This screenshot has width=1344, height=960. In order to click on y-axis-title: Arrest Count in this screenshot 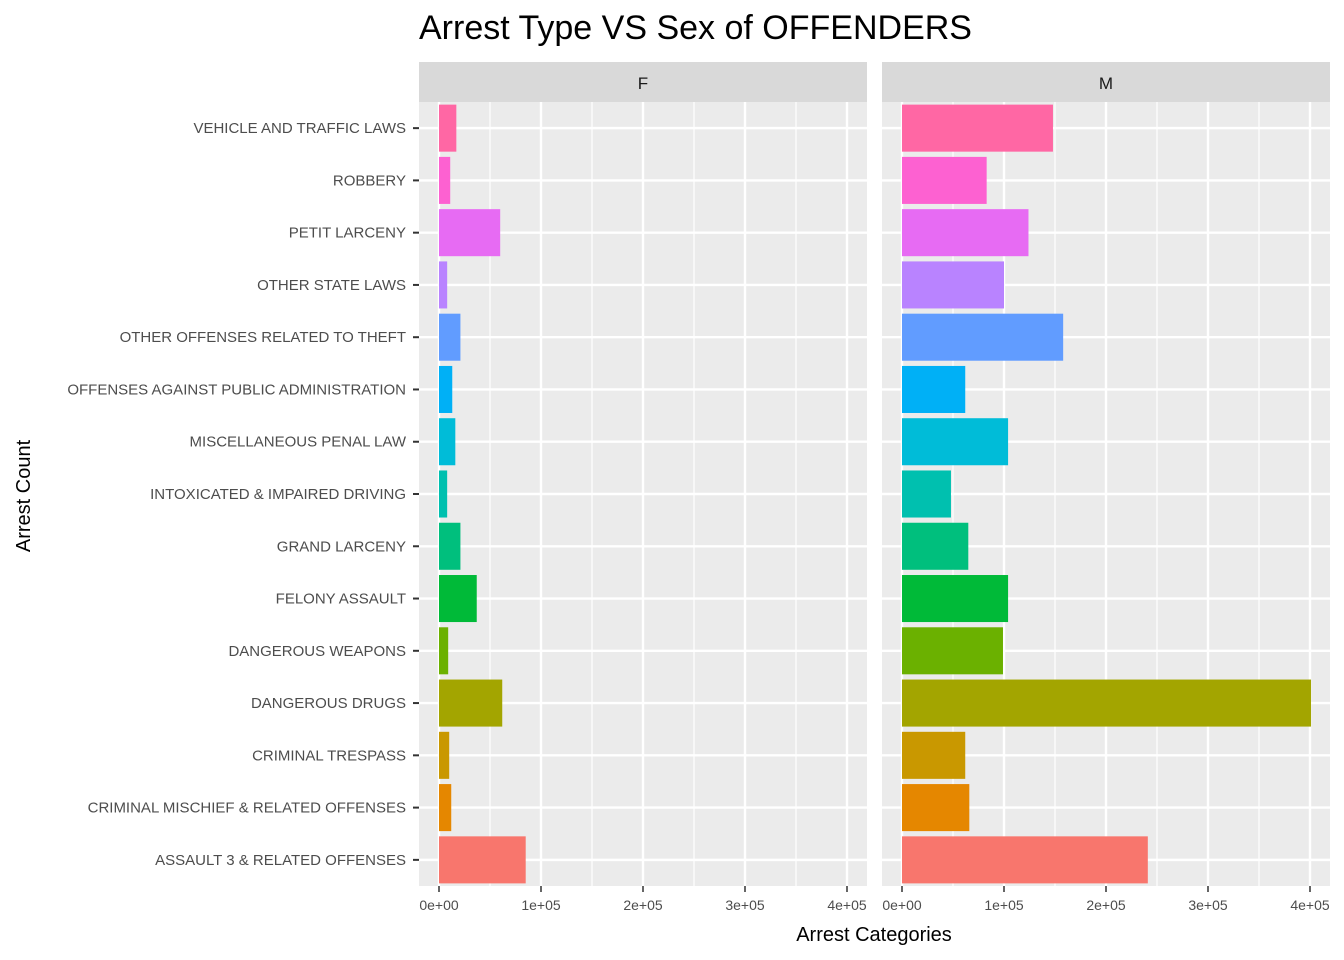, I will do `click(24, 495)`.